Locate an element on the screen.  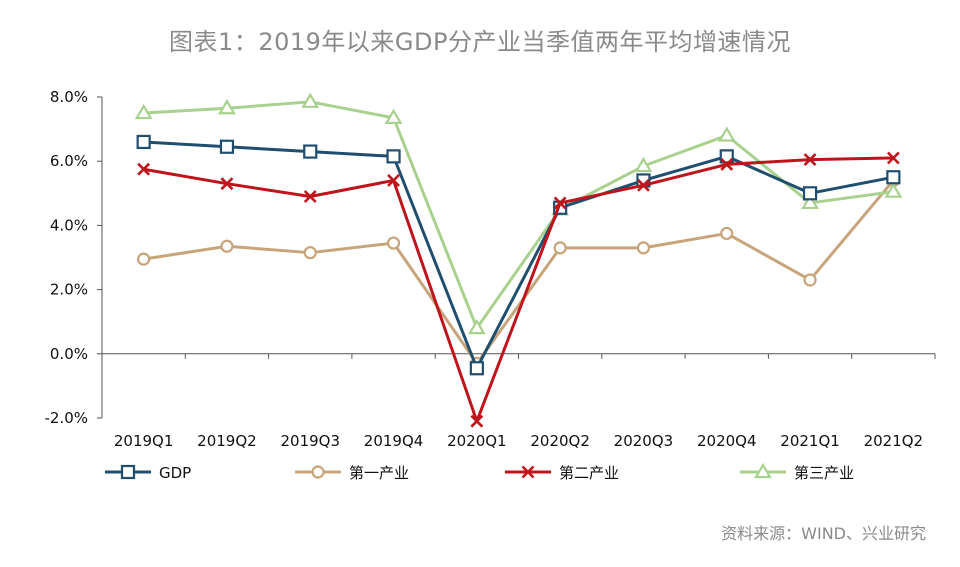
chart-title: 图表1：2019年以来GDP分产业当季值两年平均增速情况 is located at coordinates (480, 42).